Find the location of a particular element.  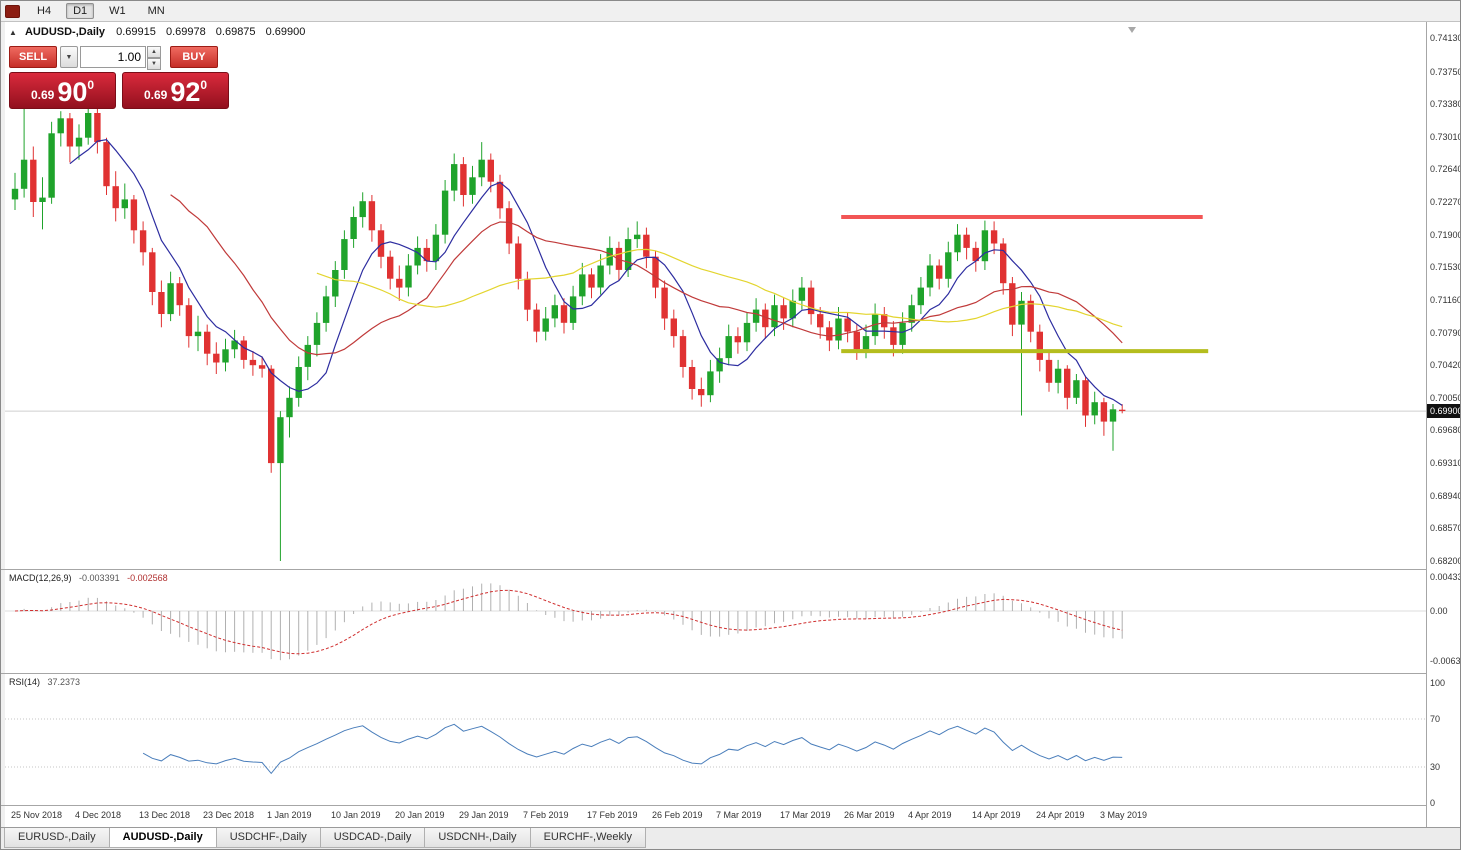

date-label: 1 Jan 2019 is located at coordinates (289, 815).